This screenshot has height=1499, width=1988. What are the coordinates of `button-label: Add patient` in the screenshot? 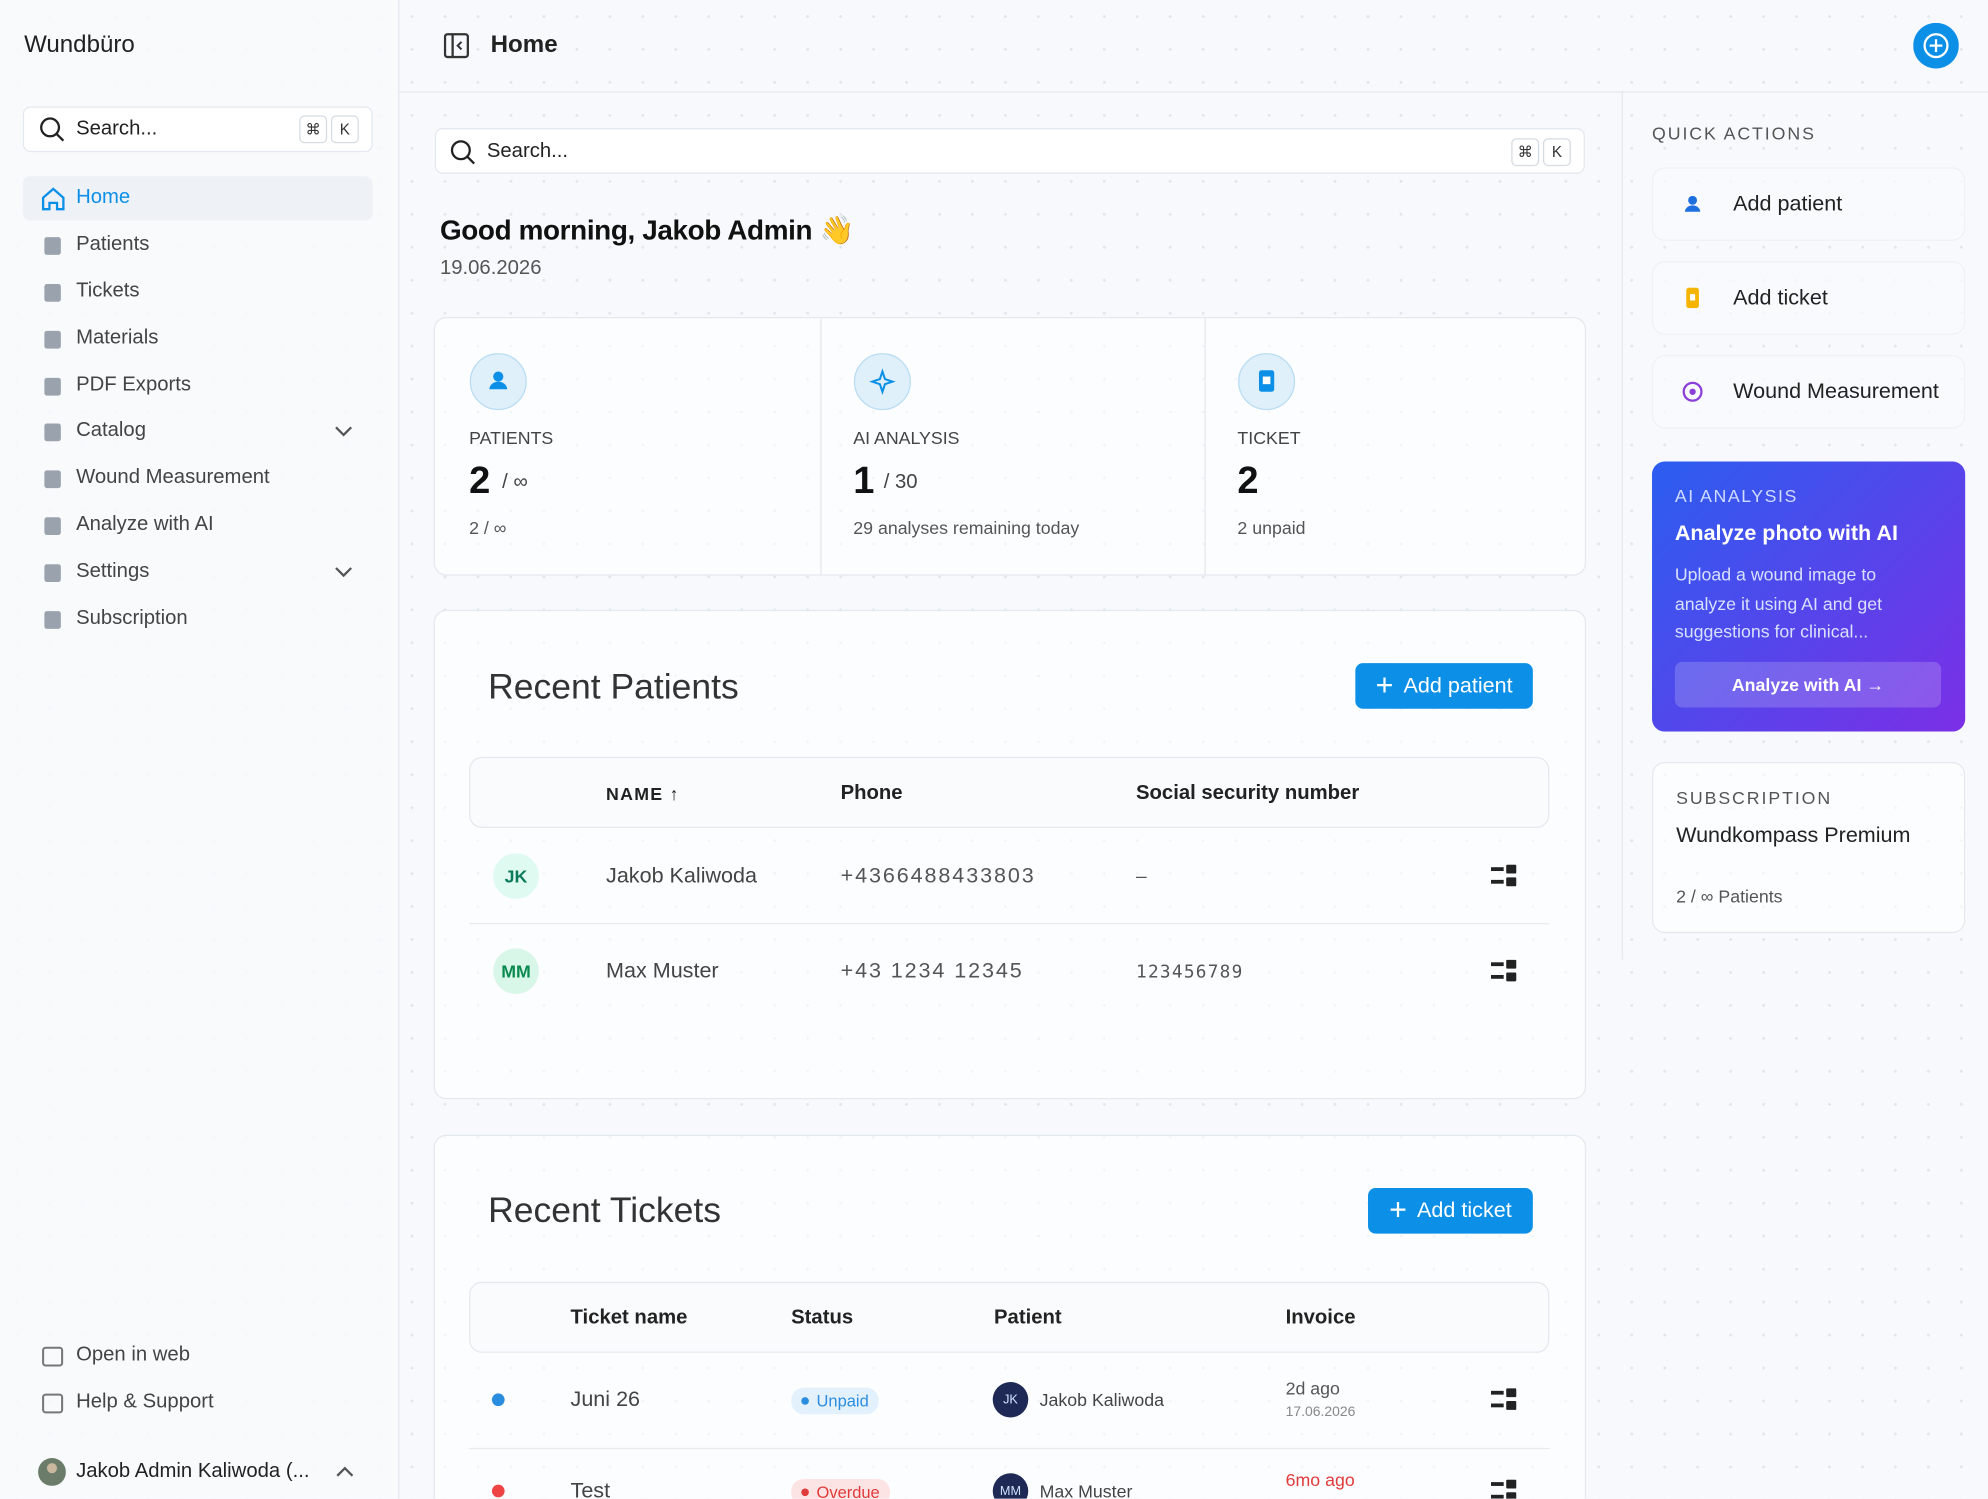 It's located at (1458, 685).